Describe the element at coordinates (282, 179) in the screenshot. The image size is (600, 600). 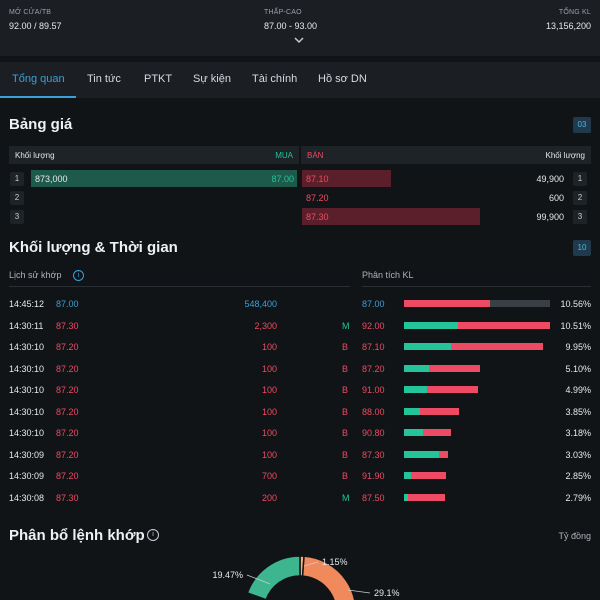
I see `buy-price: 87.00` at that location.